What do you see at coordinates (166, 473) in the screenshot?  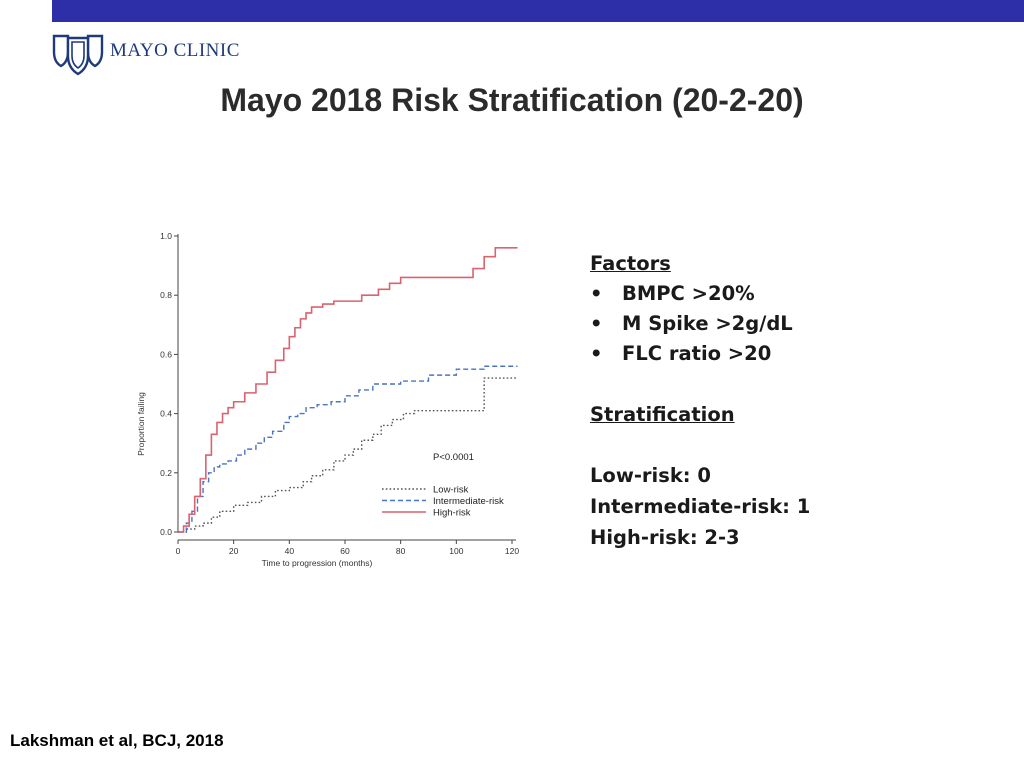 I see `y-tick-label: 0.2` at bounding box center [166, 473].